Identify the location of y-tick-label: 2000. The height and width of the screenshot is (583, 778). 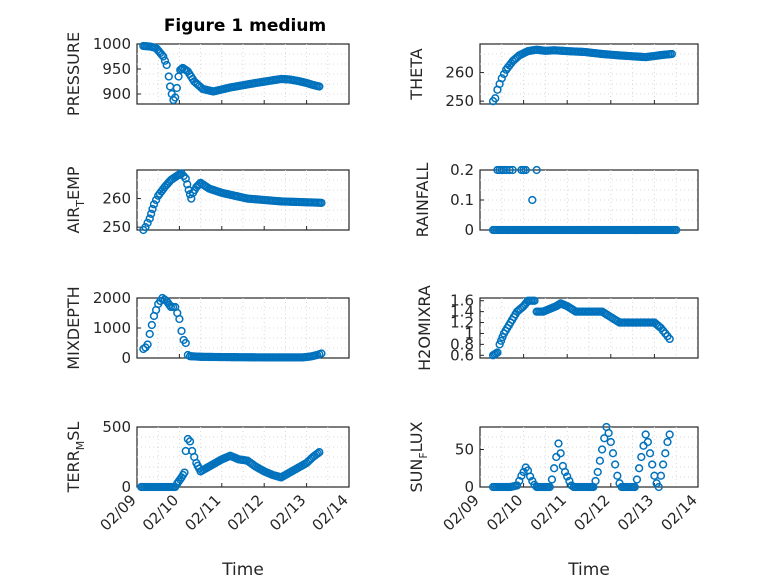
(112, 298).